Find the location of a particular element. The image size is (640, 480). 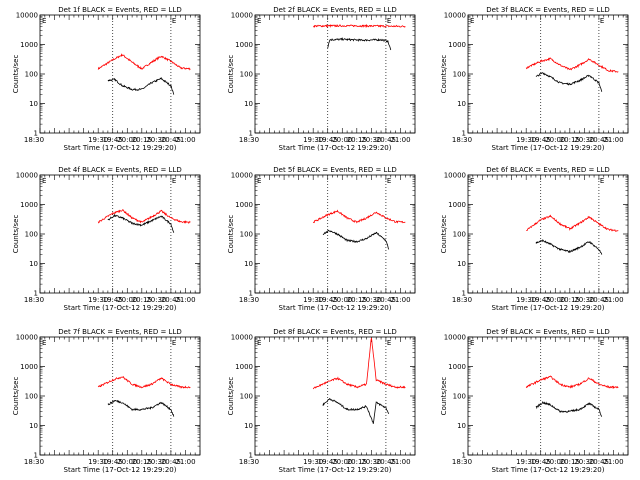

plot-title: Det 9f BLACK = Events, RED = LLD is located at coordinates (547, 332).